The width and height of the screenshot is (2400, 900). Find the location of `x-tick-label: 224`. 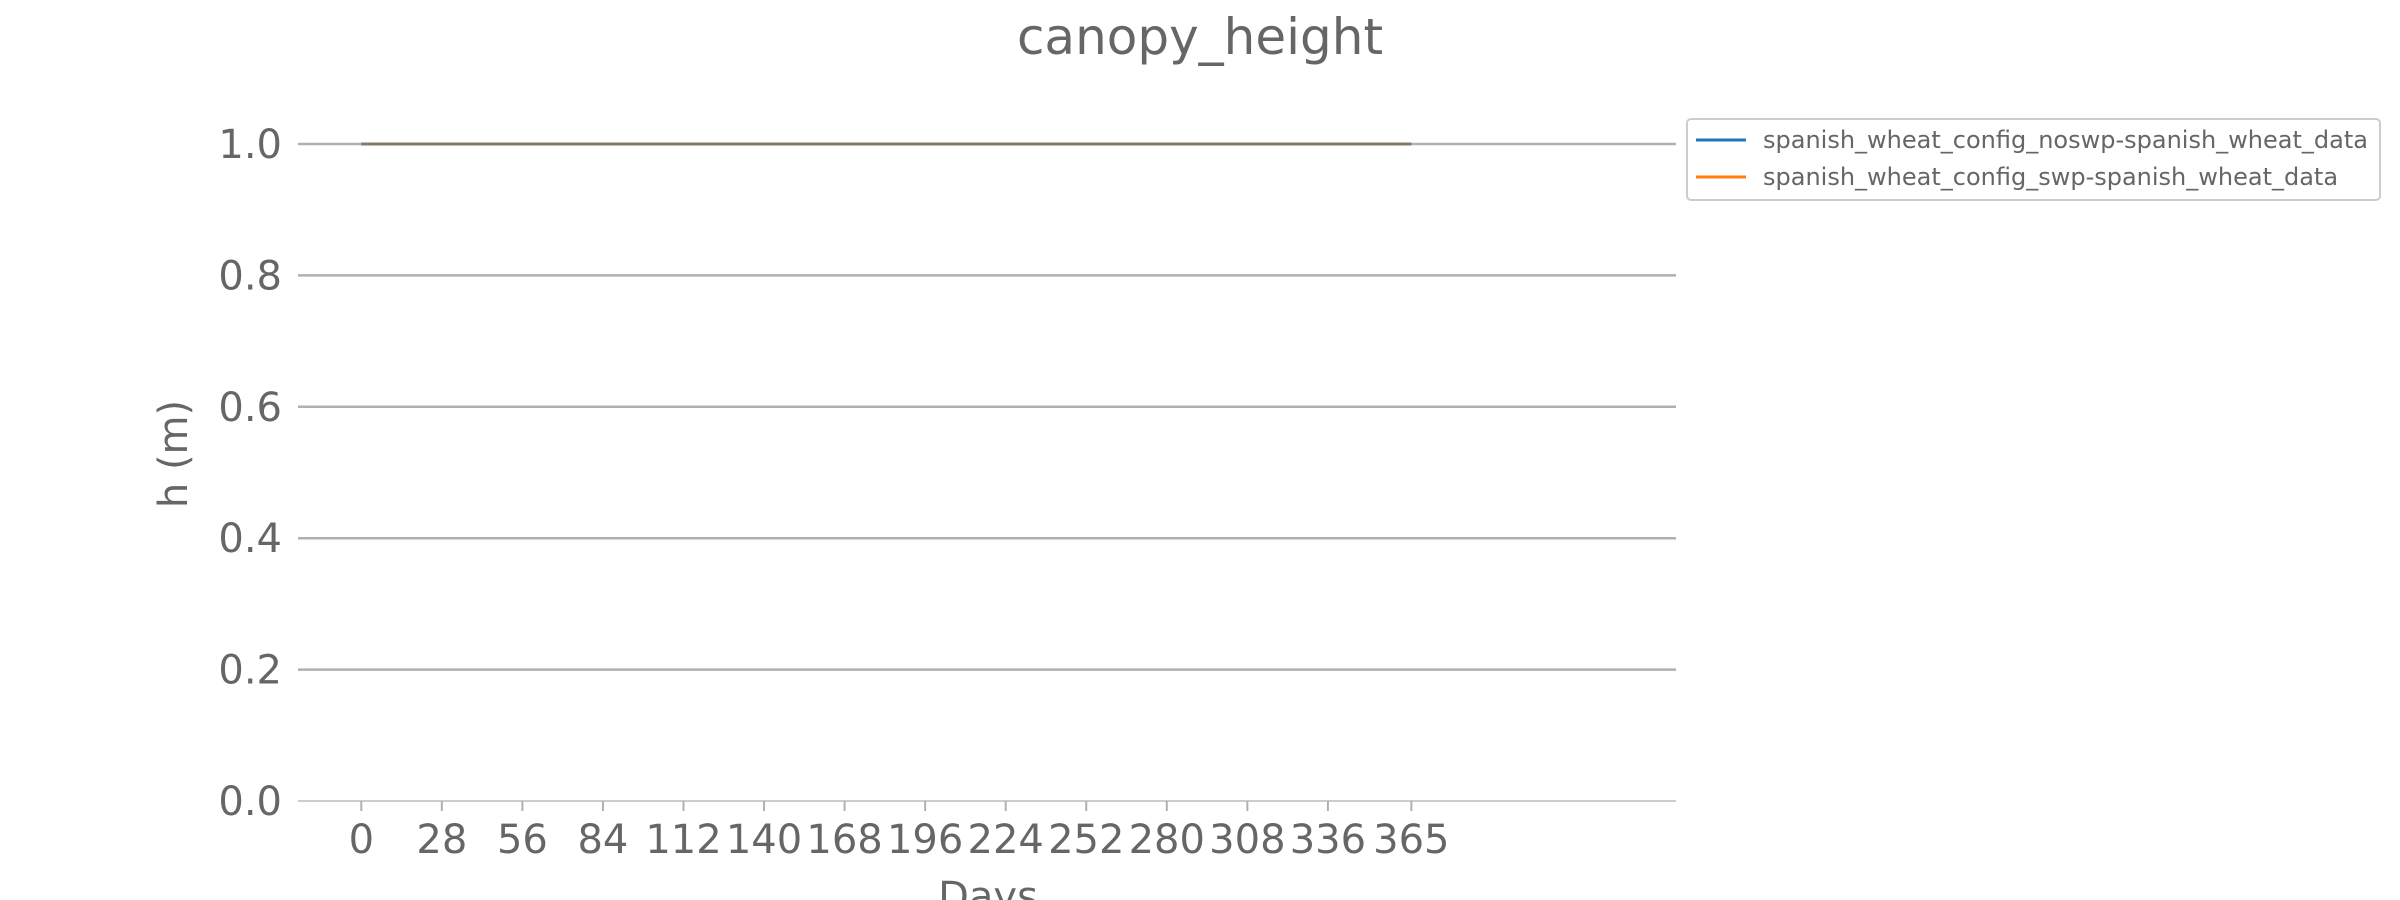

x-tick-label: 224 is located at coordinates (1006, 840).